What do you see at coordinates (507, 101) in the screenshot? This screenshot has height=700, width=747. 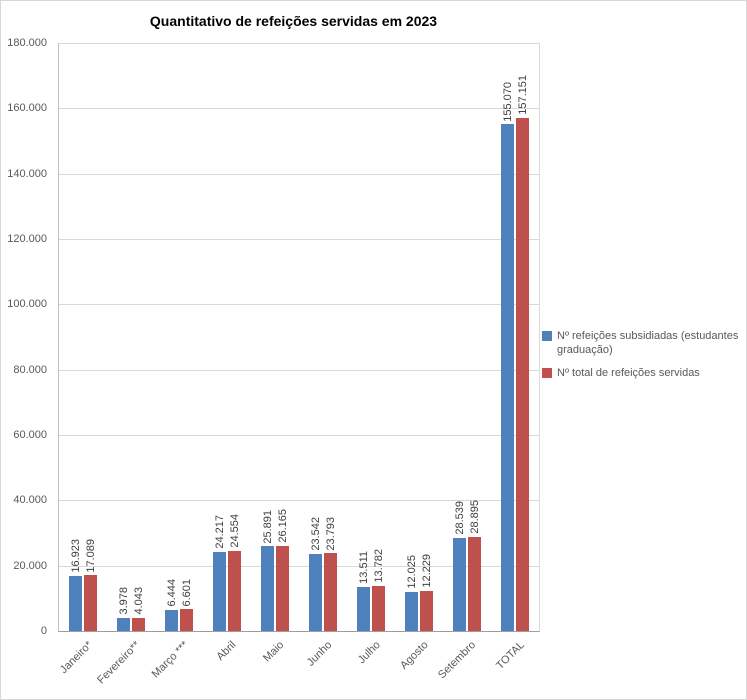 I see `bar-value-label: 155.070` at bounding box center [507, 101].